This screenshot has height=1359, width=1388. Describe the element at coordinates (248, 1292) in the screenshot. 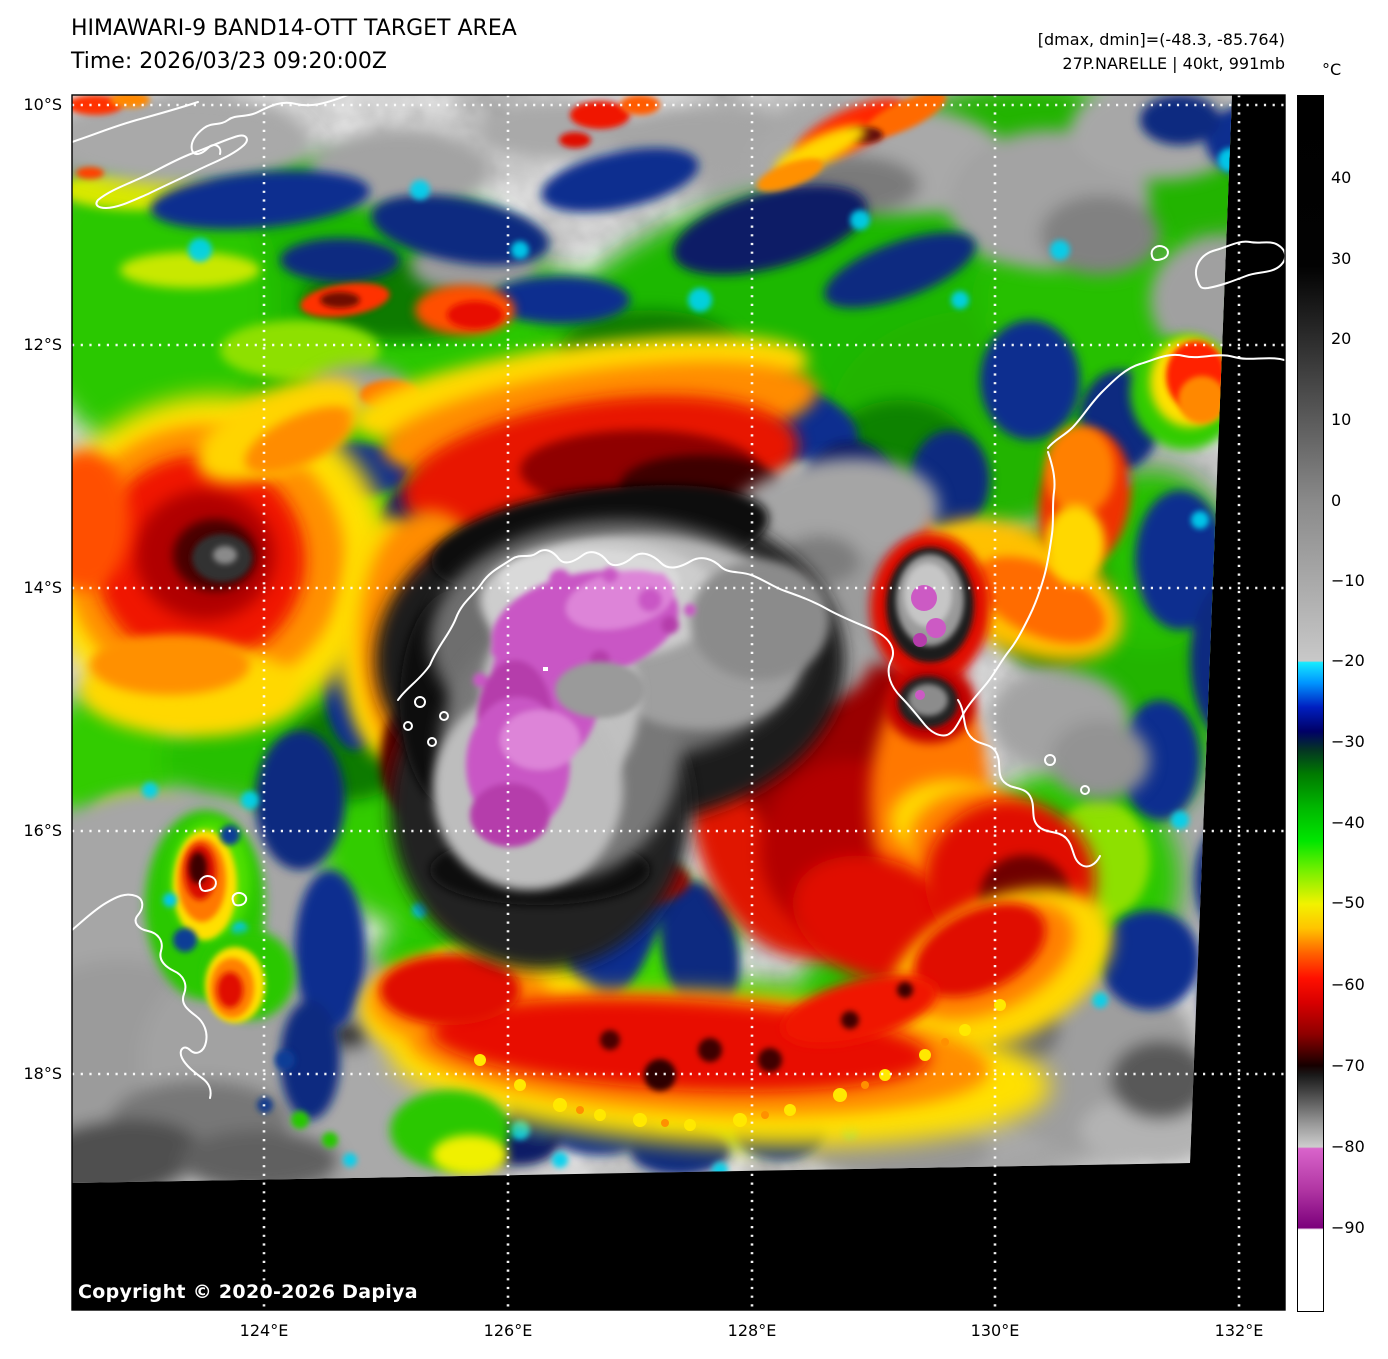

I see `copyright-label: Copyright © 2020-2026 Dapiya` at that location.